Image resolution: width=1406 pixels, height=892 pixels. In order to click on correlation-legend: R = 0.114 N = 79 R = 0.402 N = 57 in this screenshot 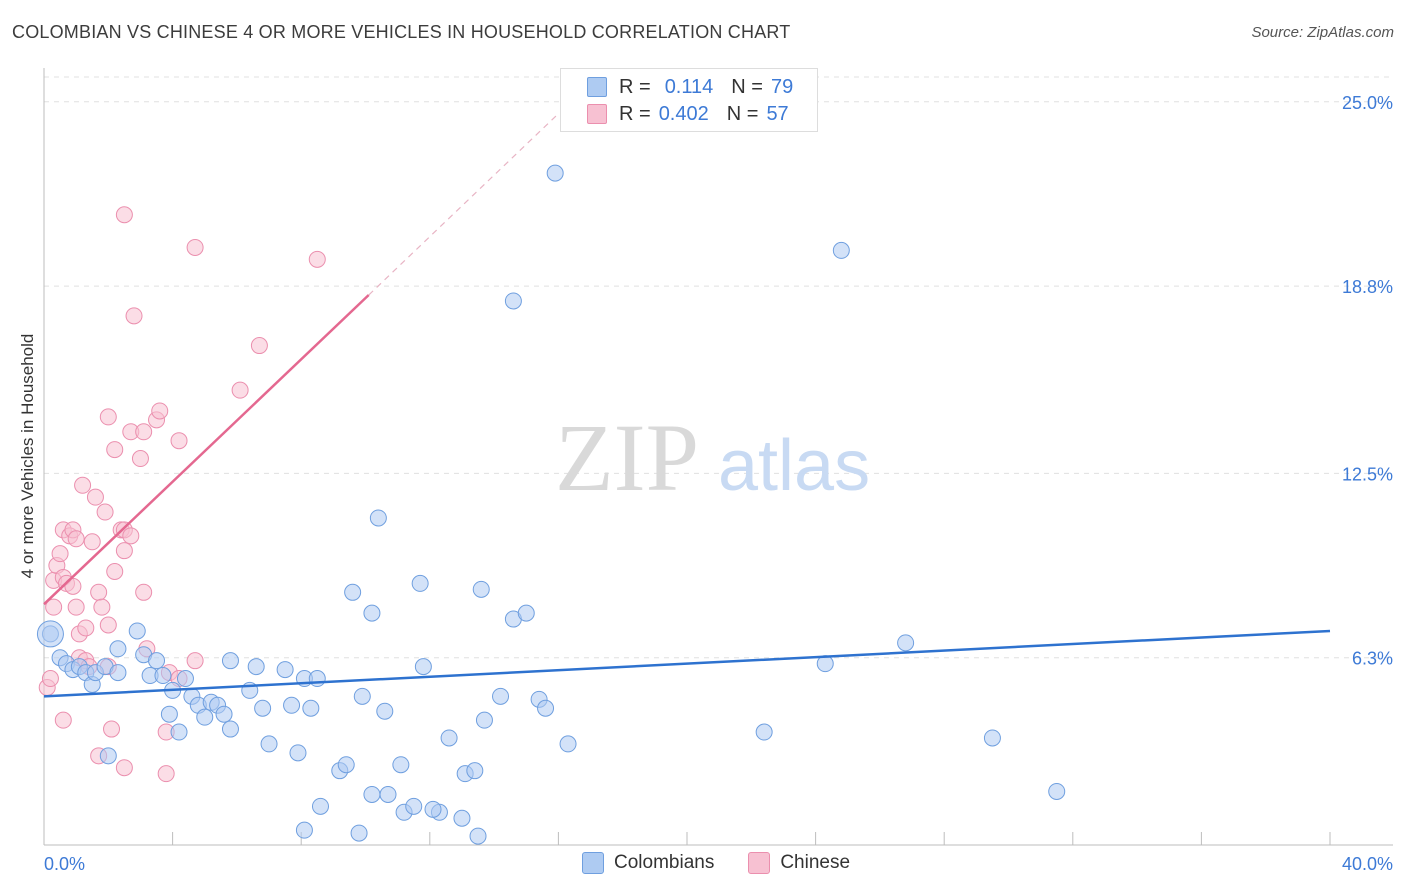, I will do `click(689, 100)`.